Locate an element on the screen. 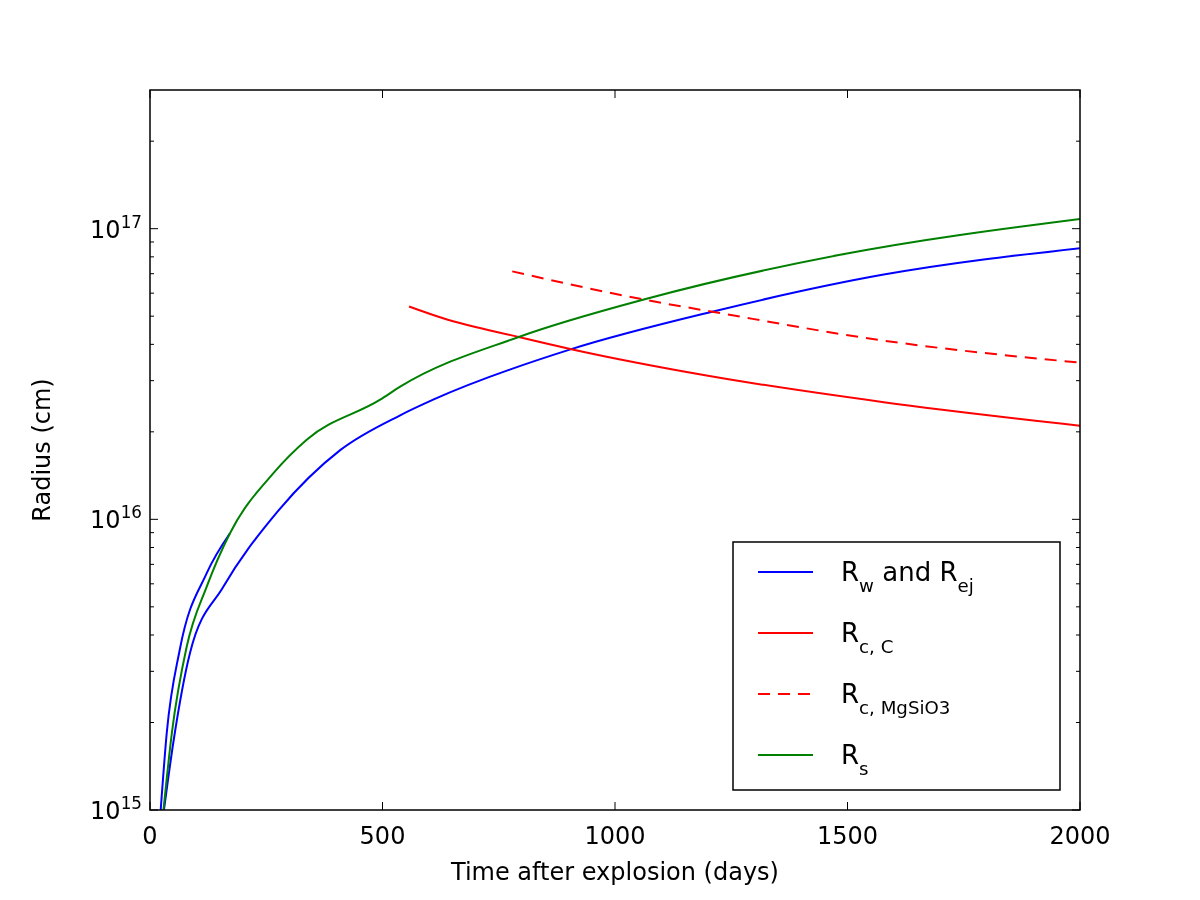  x-tick-label: 2000 is located at coordinates (1080, 836).